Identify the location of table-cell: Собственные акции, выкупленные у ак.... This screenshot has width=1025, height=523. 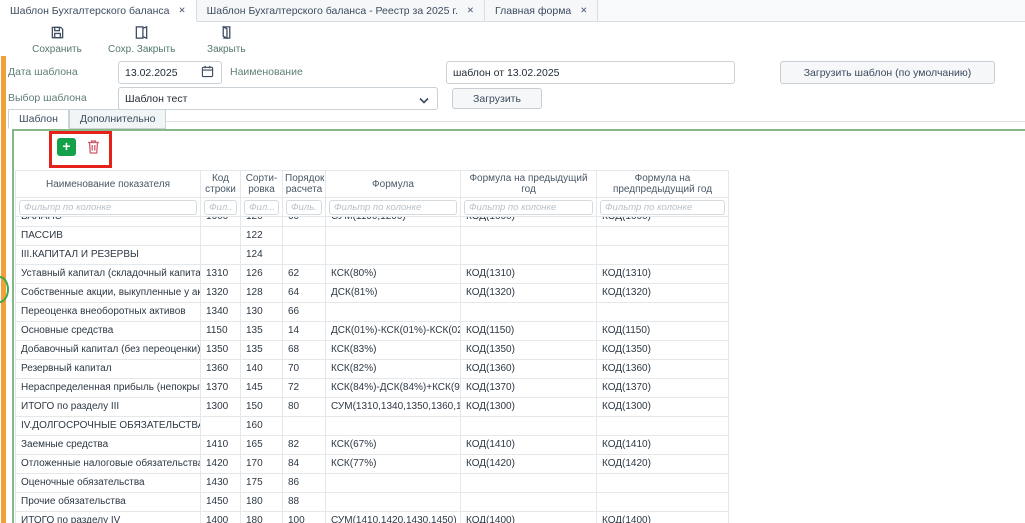
(108, 293).